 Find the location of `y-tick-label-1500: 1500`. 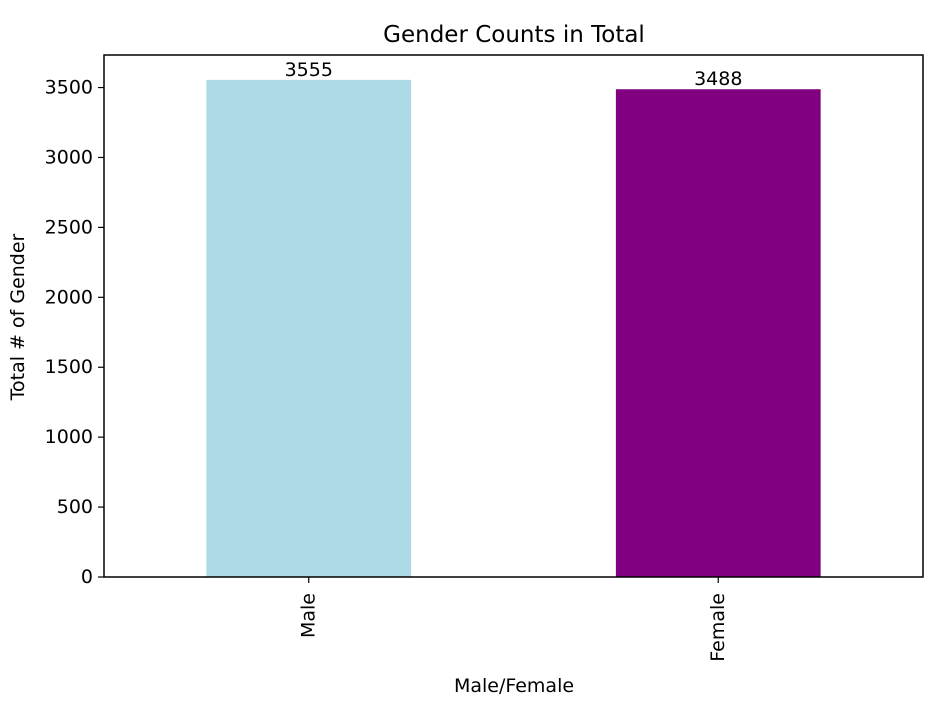

y-tick-label-1500: 1500 is located at coordinates (69, 367).